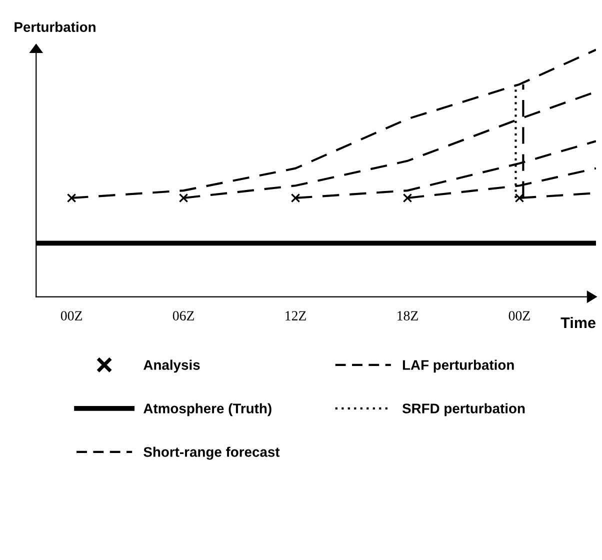 The image size is (602, 560). What do you see at coordinates (458, 366) in the screenshot?
I see `legend-label: LAF perturbation` at bounding box center [458, 366].